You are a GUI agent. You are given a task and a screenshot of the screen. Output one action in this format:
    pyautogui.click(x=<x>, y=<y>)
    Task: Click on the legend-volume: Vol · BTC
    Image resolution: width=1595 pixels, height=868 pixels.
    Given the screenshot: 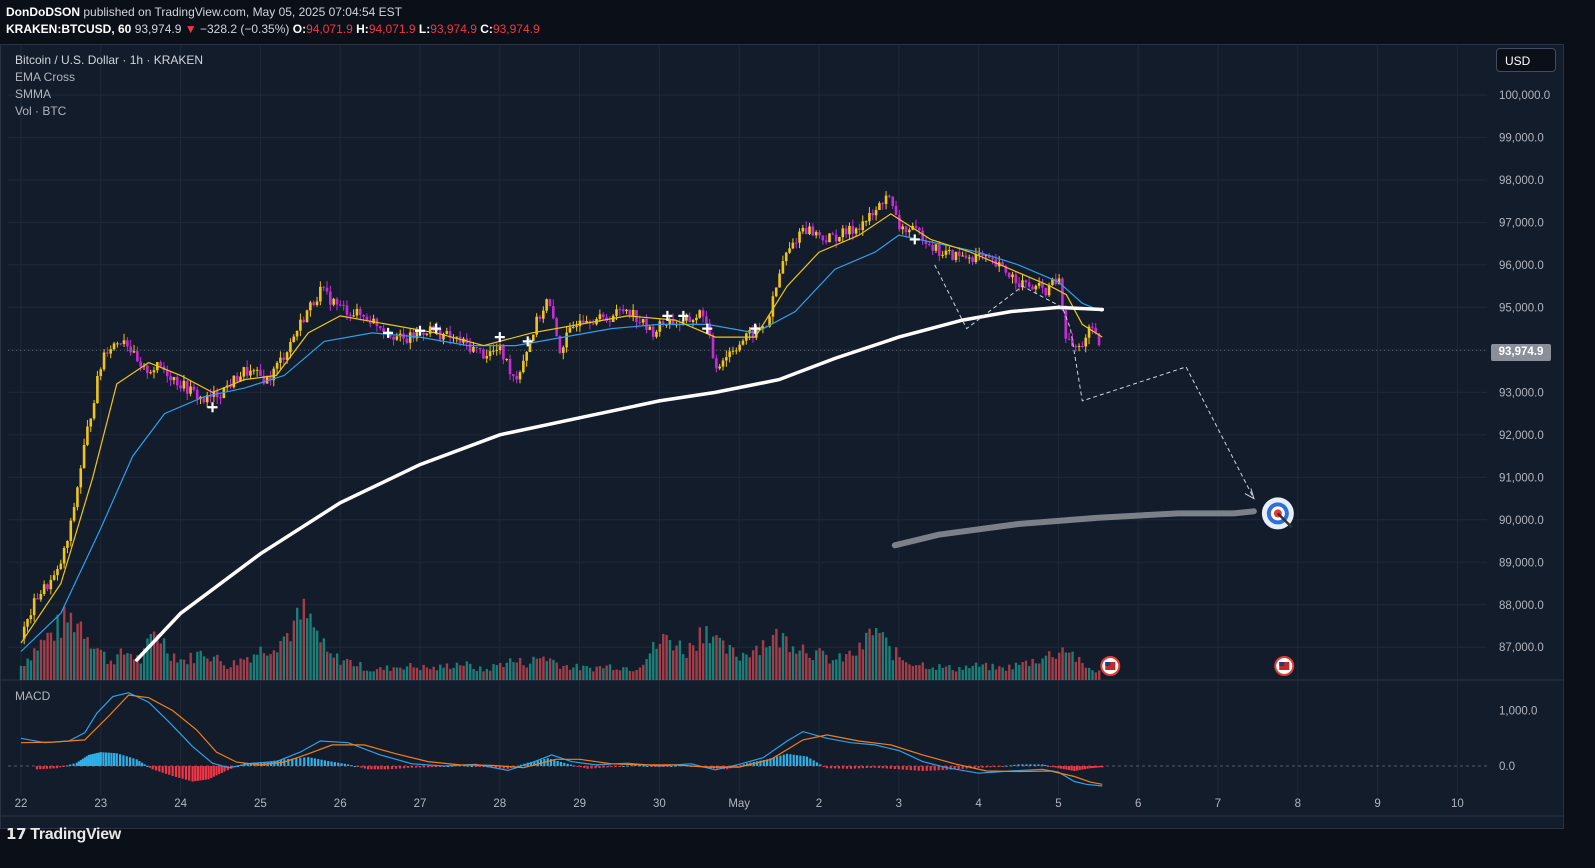 What is the action you would take?
    pyautogui.click(x=41, y=111)
    